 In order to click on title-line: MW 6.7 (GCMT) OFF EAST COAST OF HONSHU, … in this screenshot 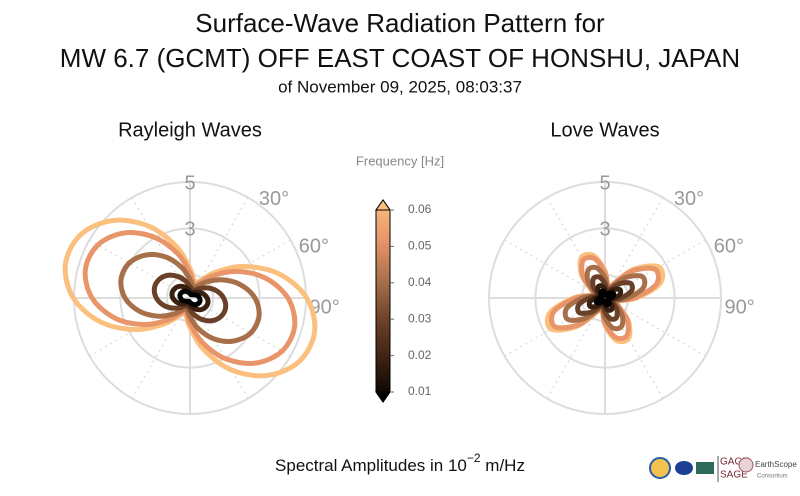, I will do `click(400, 58)`.